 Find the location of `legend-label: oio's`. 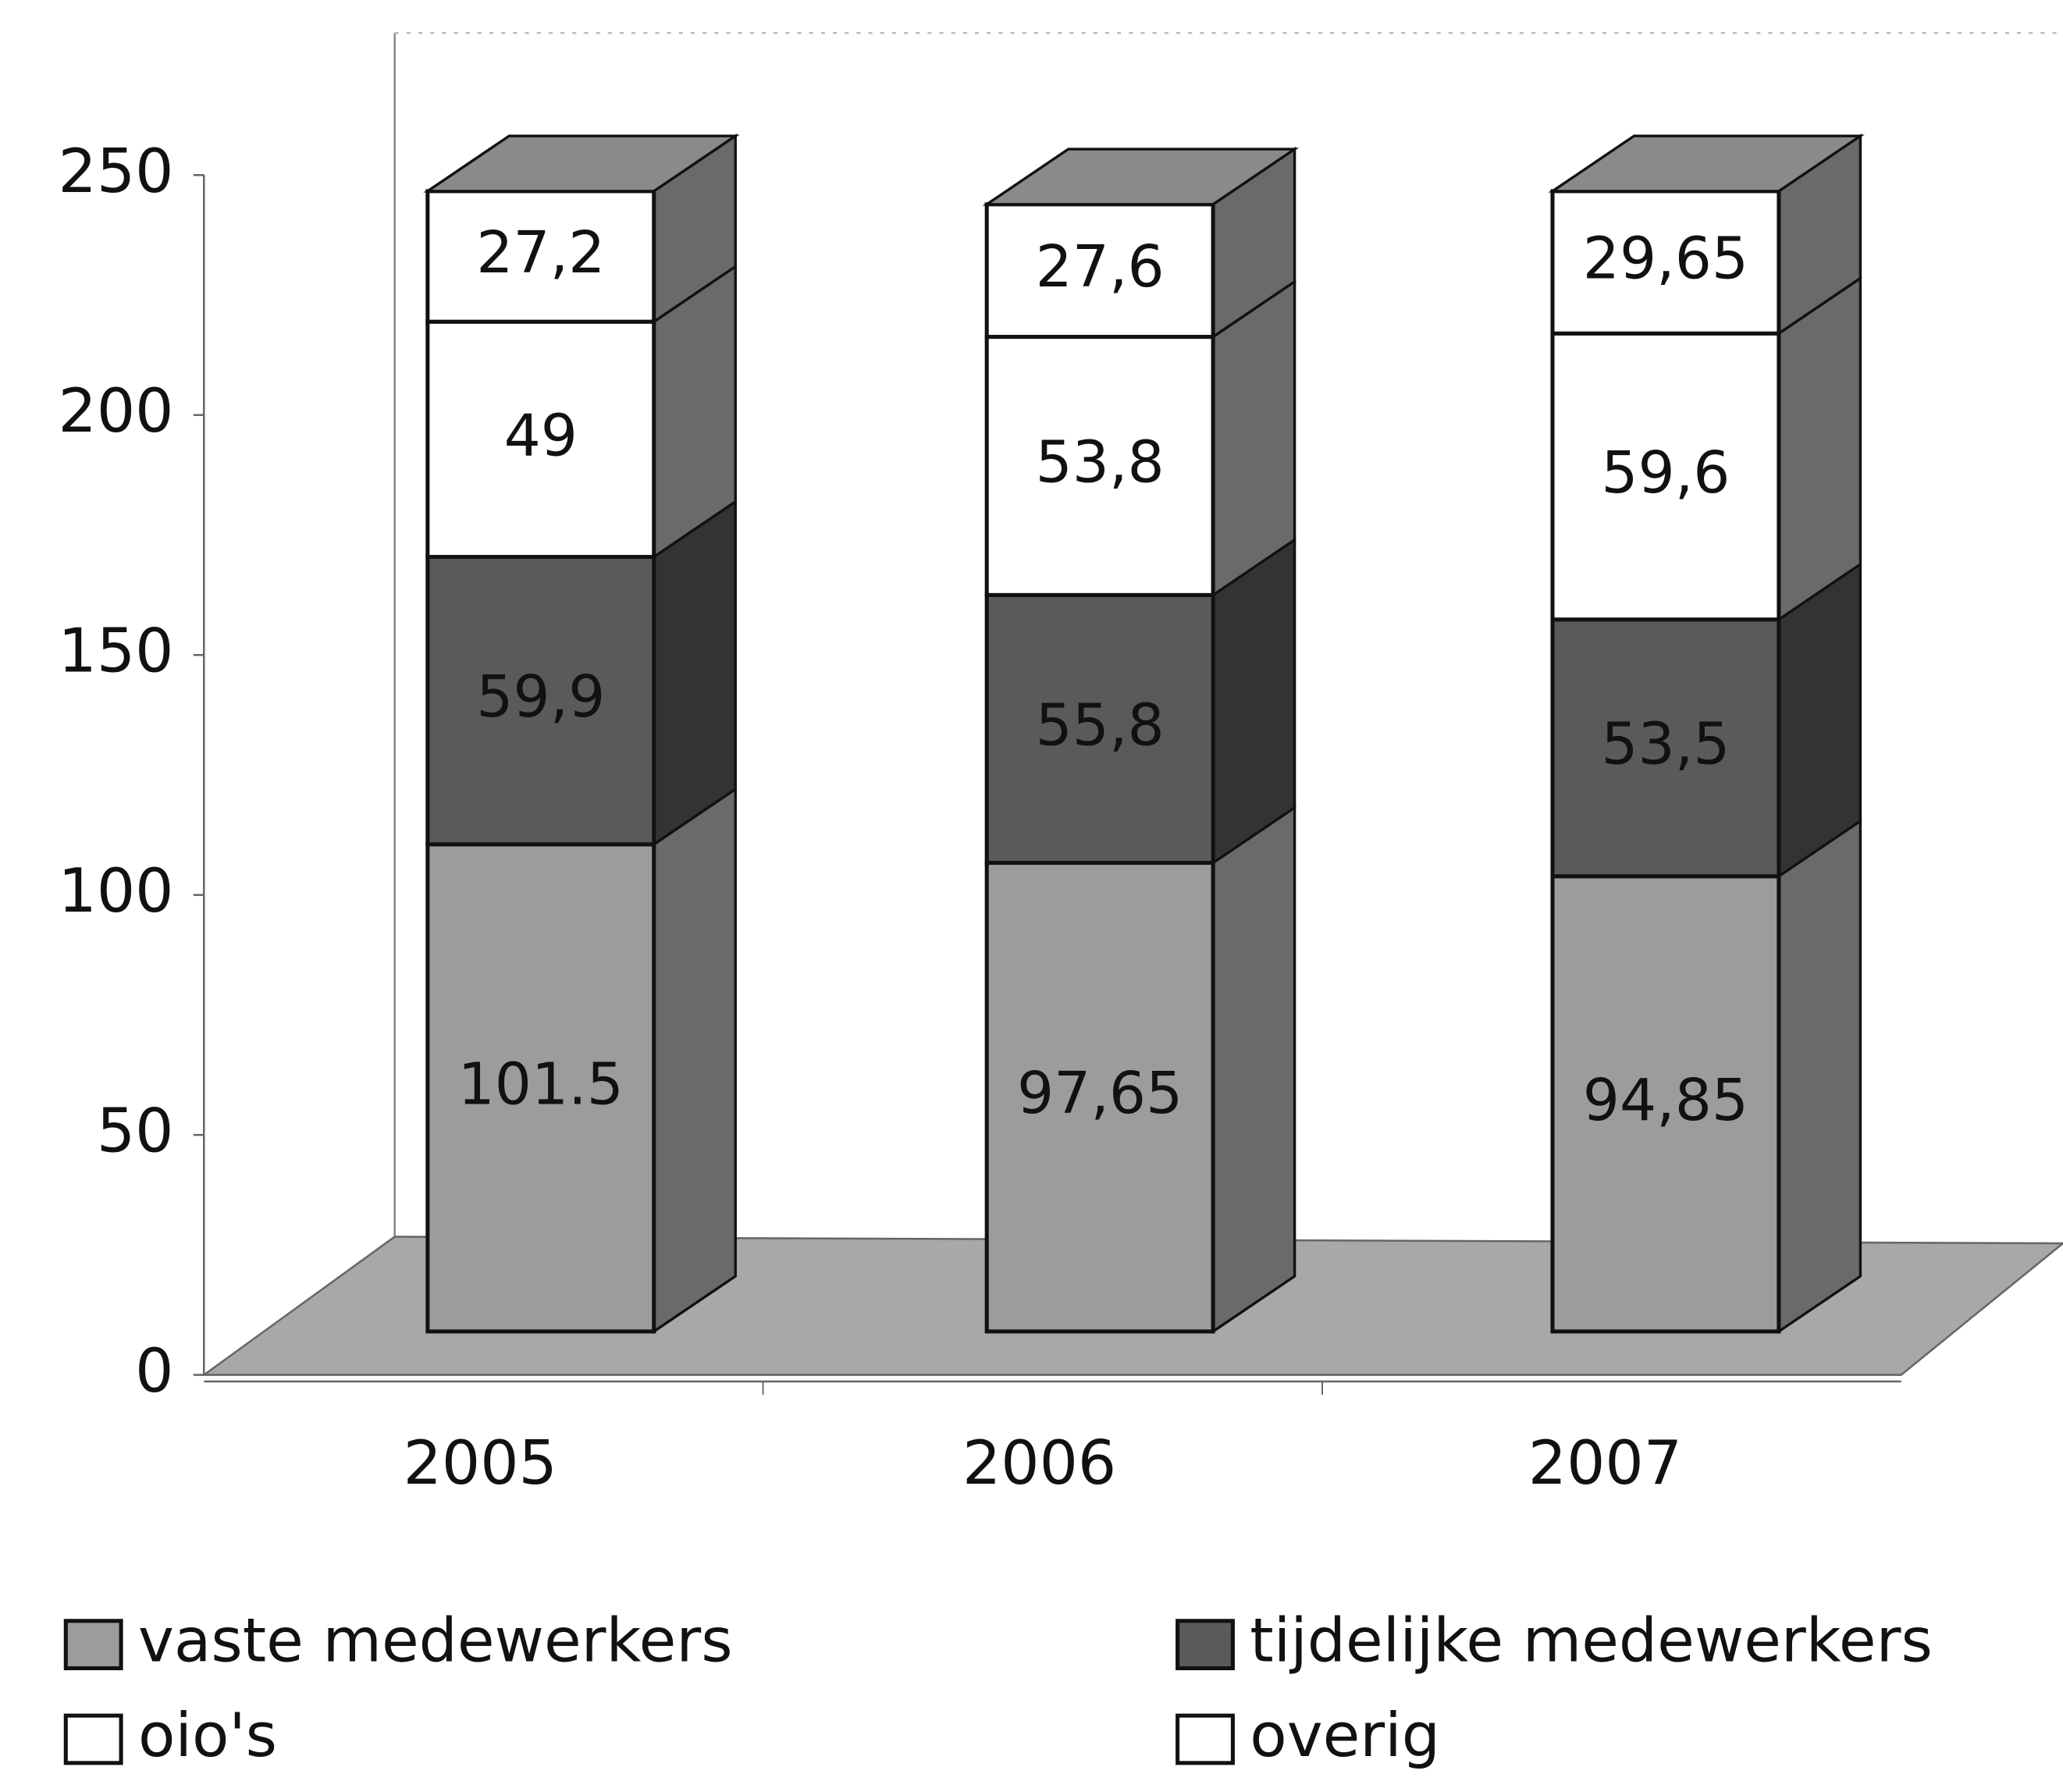

legend-label: oio's is located at coordinates (207, 1736).